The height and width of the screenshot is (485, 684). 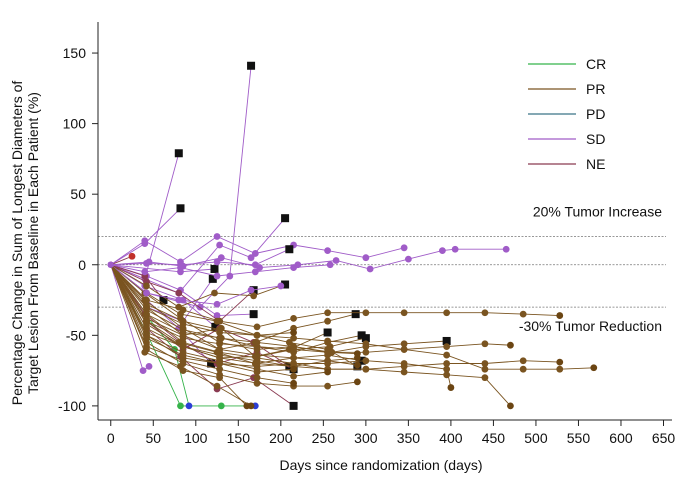 What do you see at coordinates (366, 438) in the screenshot?
I see `x-tick-label: 300` at bounding box center [366, 438].